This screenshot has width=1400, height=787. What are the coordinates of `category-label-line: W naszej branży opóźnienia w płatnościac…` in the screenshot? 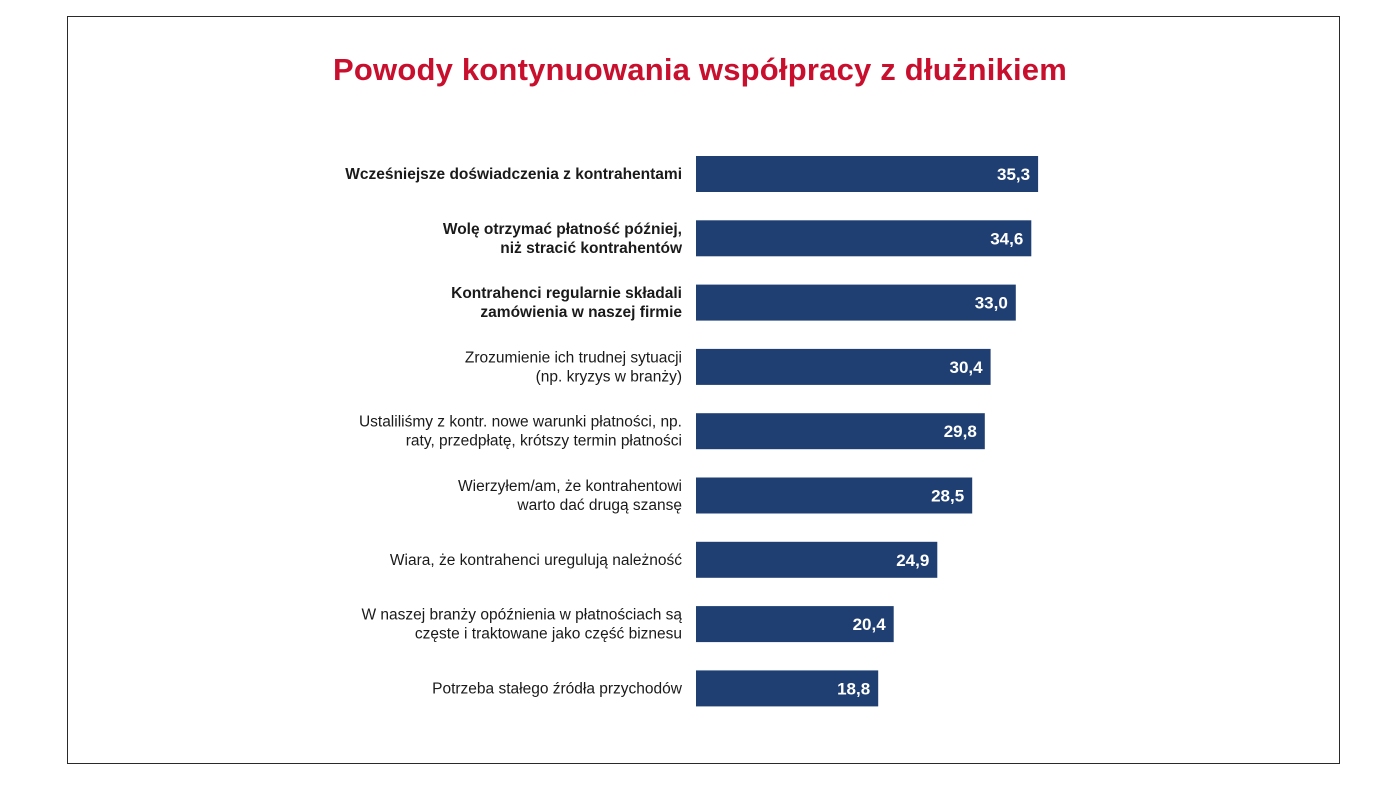 It's located at (521, 615).